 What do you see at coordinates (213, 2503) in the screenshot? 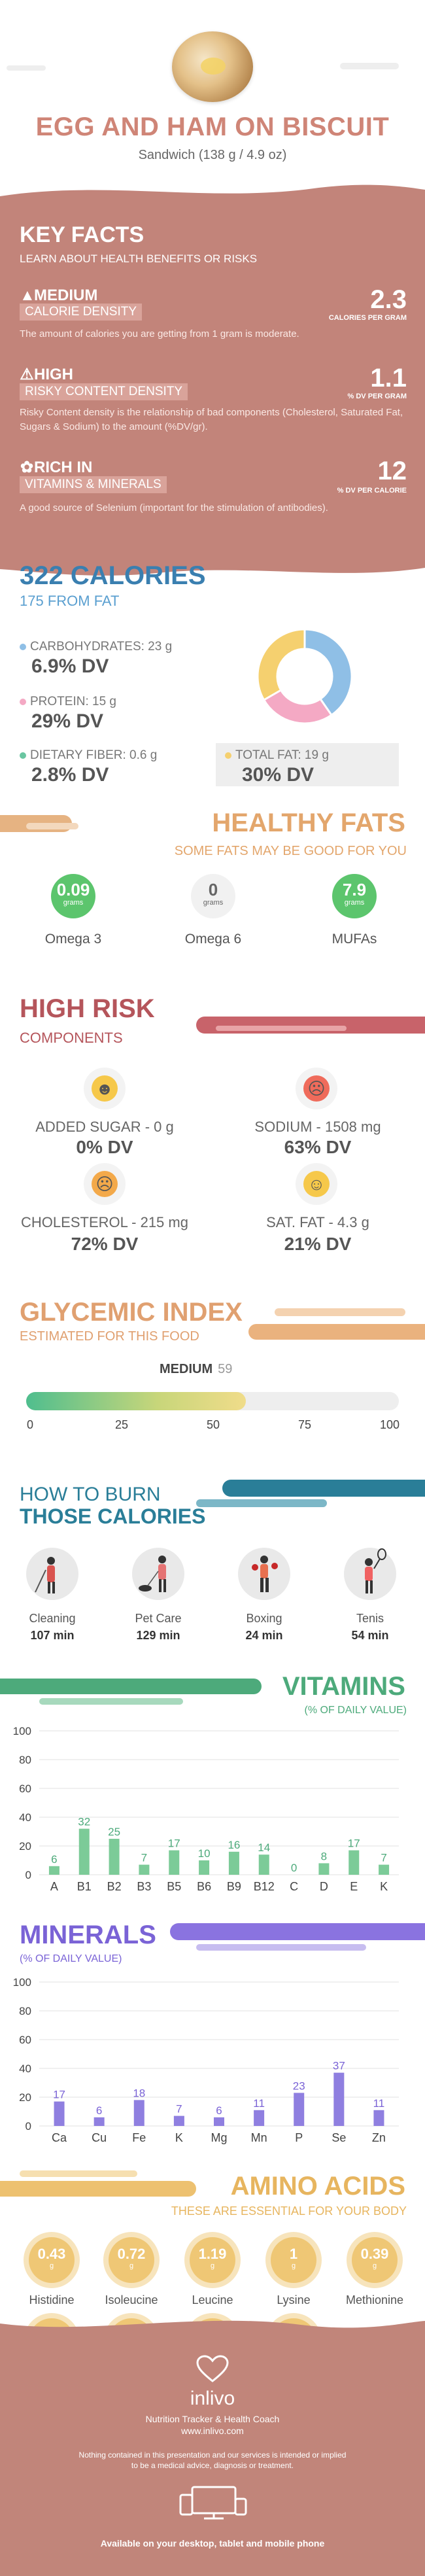
I see `devices-icon` at bounding box center [213, 2503].